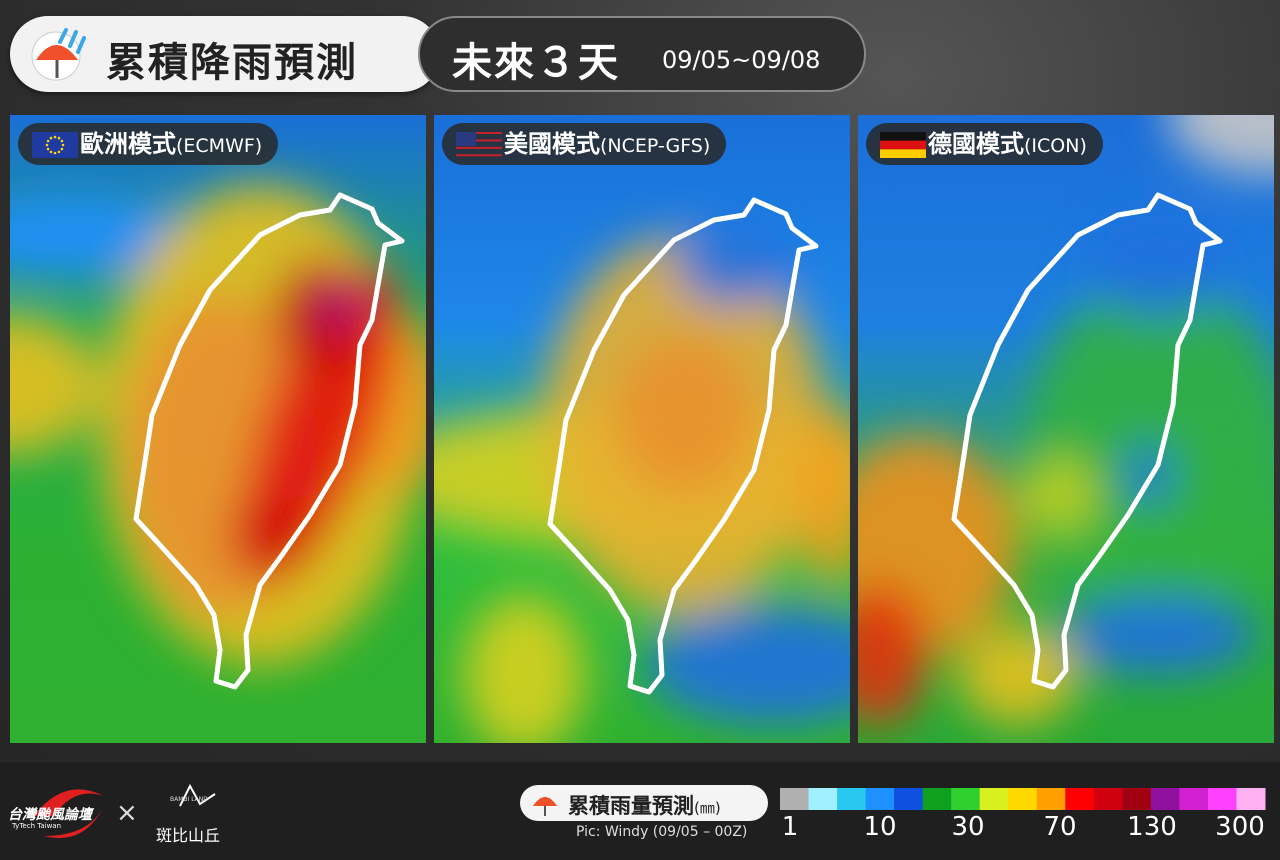 The height and width of the screenshot is (860, 1280). Describe the element at coordinates (707, 808) in the screenshot. I see `legend-unit: (㎜)` at that location.